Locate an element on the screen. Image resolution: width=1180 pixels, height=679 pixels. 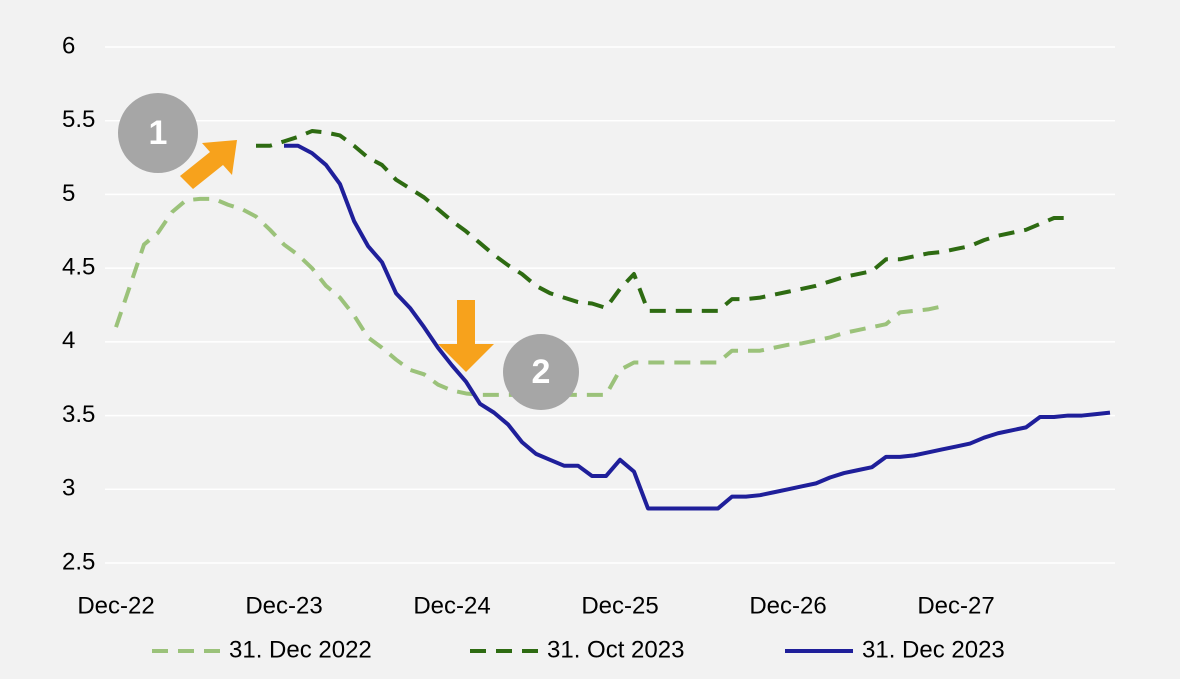
y-tick-label: 4 is located at coordinates (68, 340).